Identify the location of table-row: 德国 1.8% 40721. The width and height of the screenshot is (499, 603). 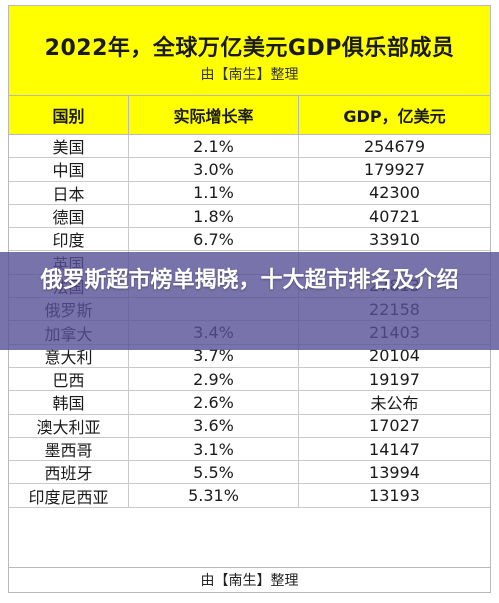
(249, 216).